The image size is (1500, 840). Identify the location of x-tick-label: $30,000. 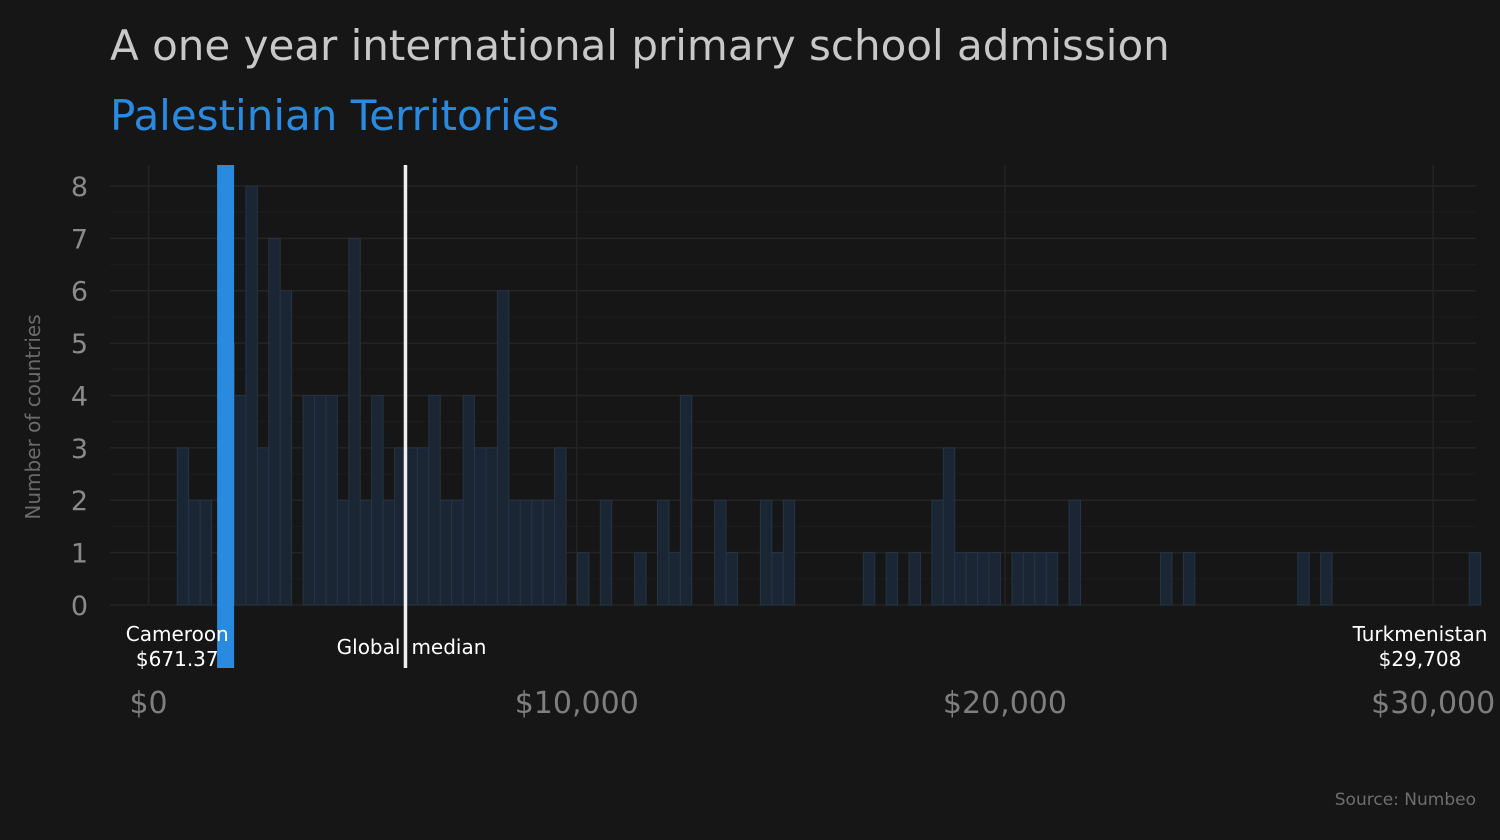
(1433, 703).